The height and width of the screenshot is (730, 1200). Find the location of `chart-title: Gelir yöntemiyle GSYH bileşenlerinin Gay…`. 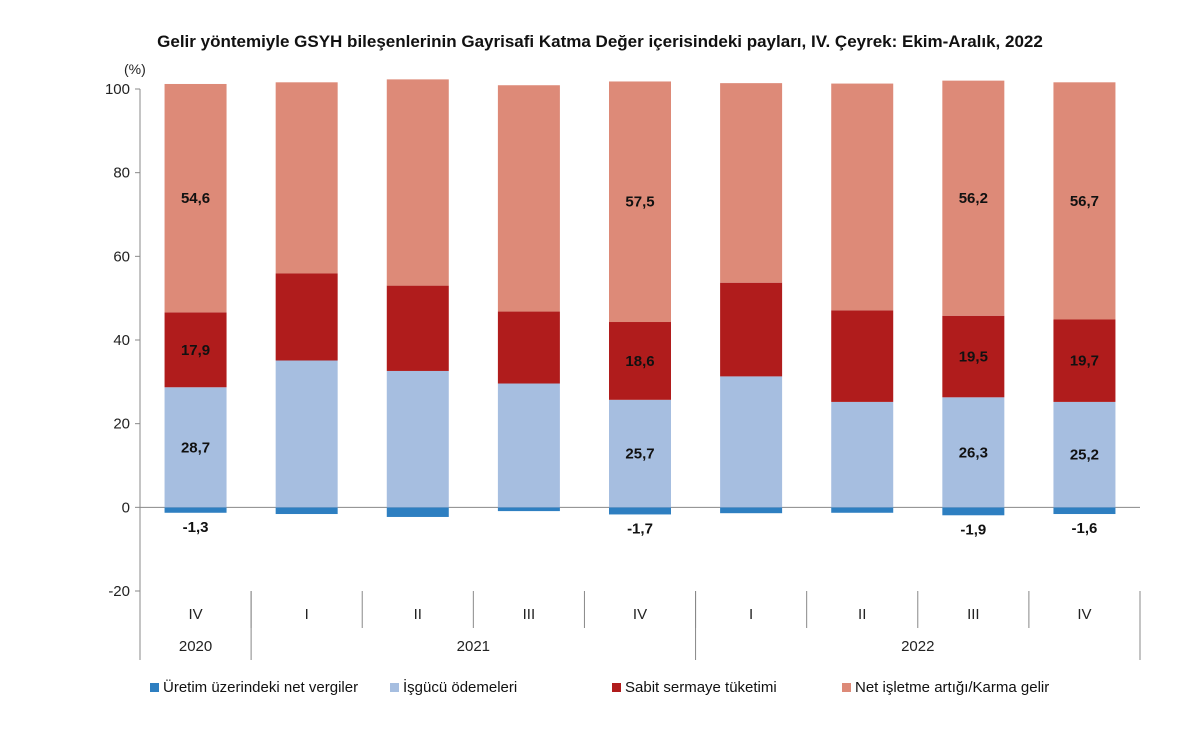

chart-title: Gelir yöntemiyle GSYH bileşenlerinin Gay… is located at coordinates (600, 41).